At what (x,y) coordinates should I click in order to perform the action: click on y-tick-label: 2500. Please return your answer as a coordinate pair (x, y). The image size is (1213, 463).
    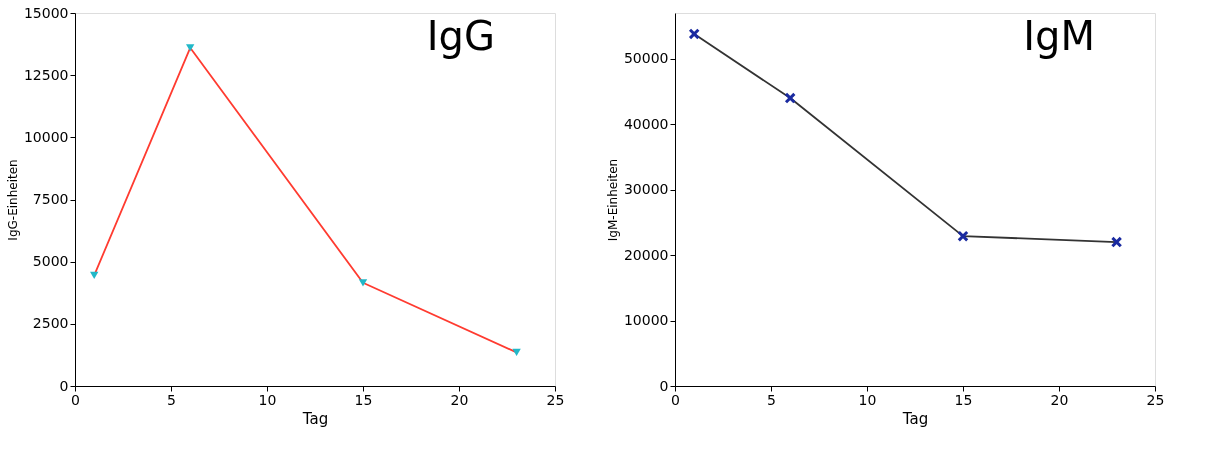
    Looking at the image, I should click on (50, 323).